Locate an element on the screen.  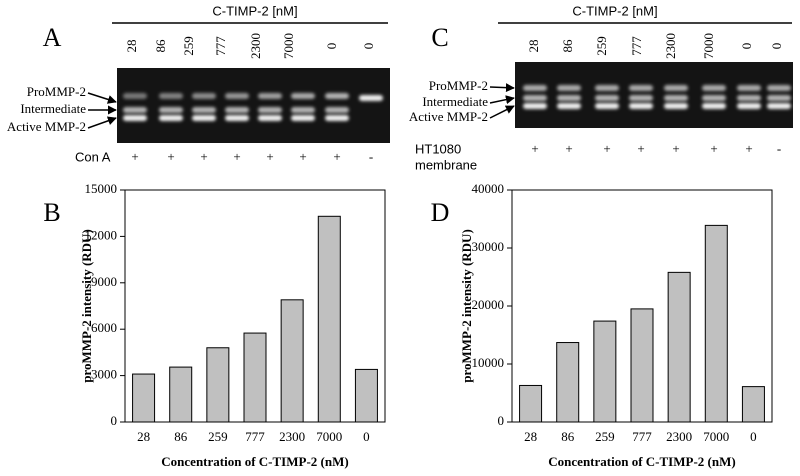
y-tick-label: 3000 is located at coordinates (104, 374).